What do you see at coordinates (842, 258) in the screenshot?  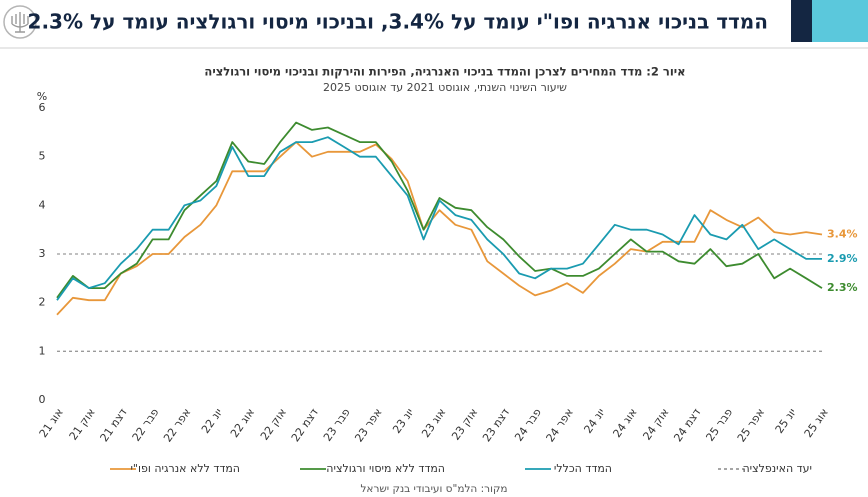 I see `value-label: 2.9%` at bounding box center [842, 258].